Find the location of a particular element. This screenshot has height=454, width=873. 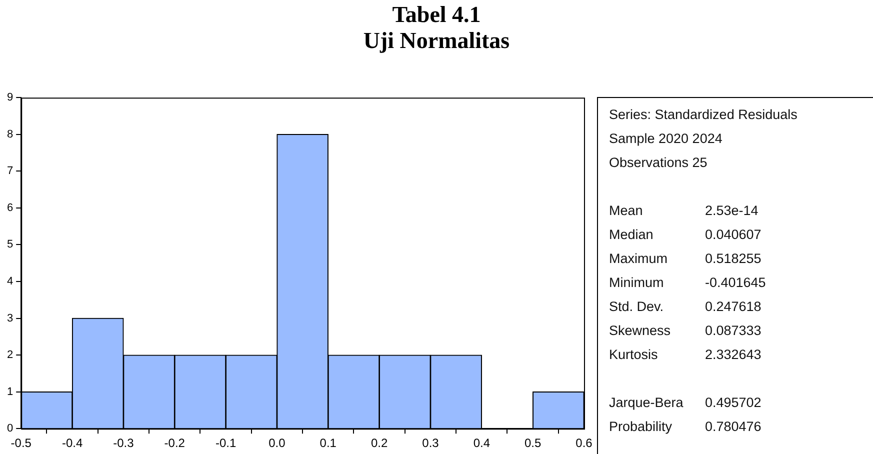

y-tick-label: 6 is located at coordinates (10, 208).